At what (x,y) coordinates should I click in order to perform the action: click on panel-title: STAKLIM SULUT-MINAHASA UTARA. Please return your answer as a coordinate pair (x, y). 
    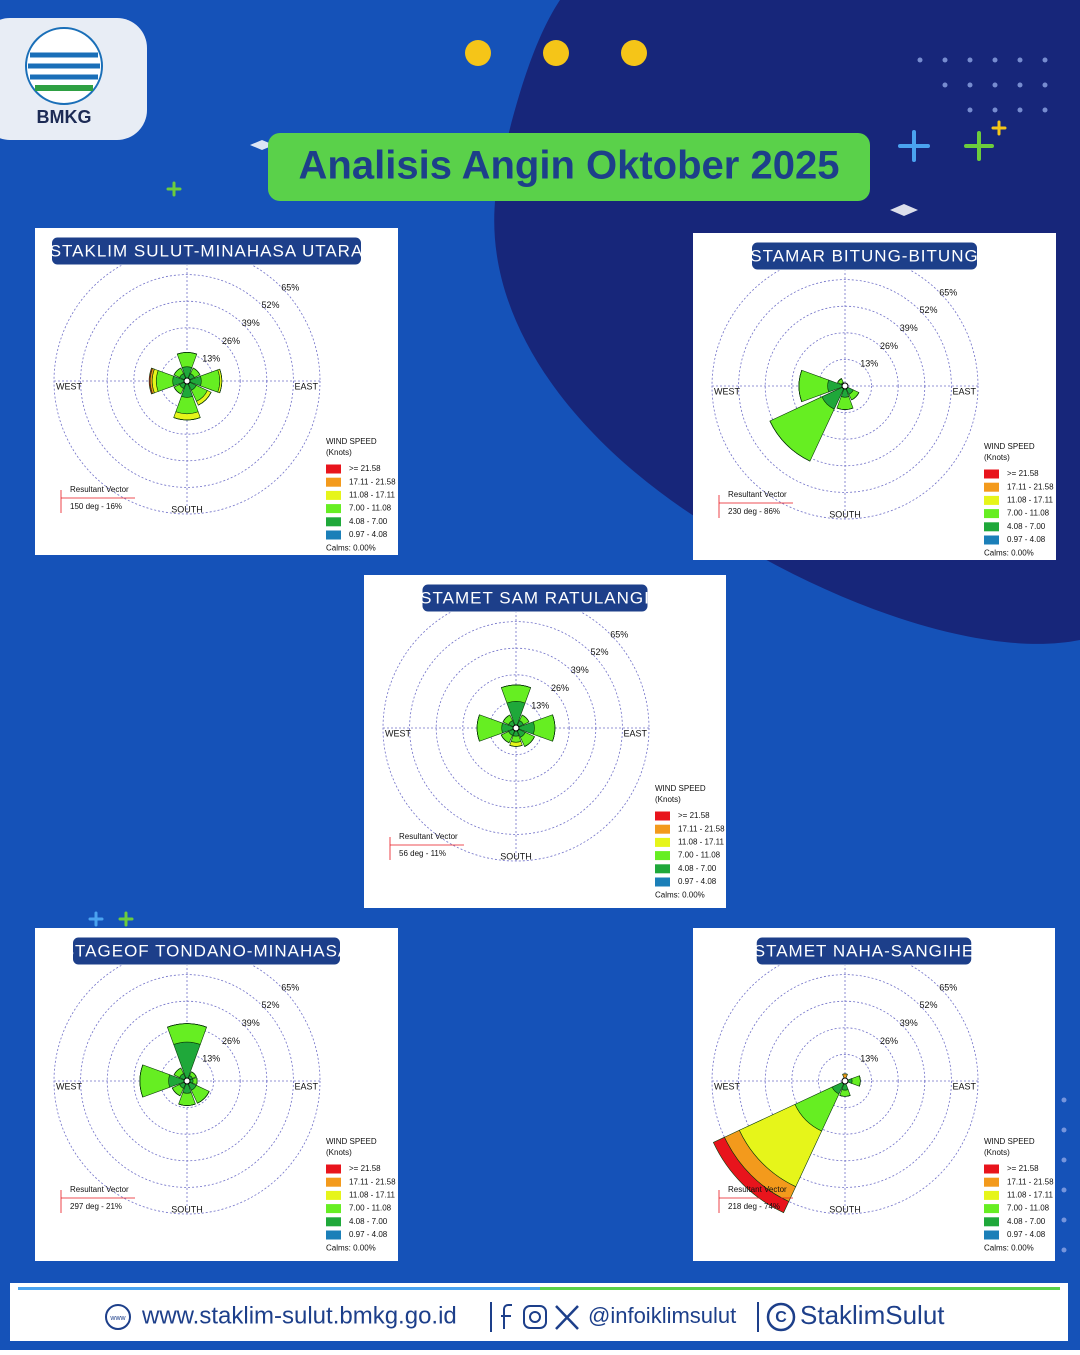
    Looking at the image, I should click on (207, 250).